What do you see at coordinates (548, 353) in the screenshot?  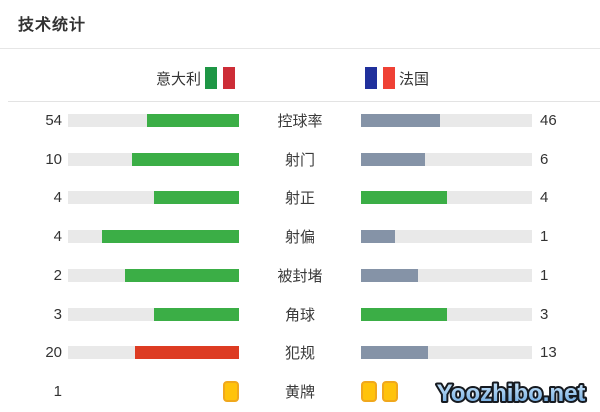 I see `away-value: 13` at bounding box center [548, 353].